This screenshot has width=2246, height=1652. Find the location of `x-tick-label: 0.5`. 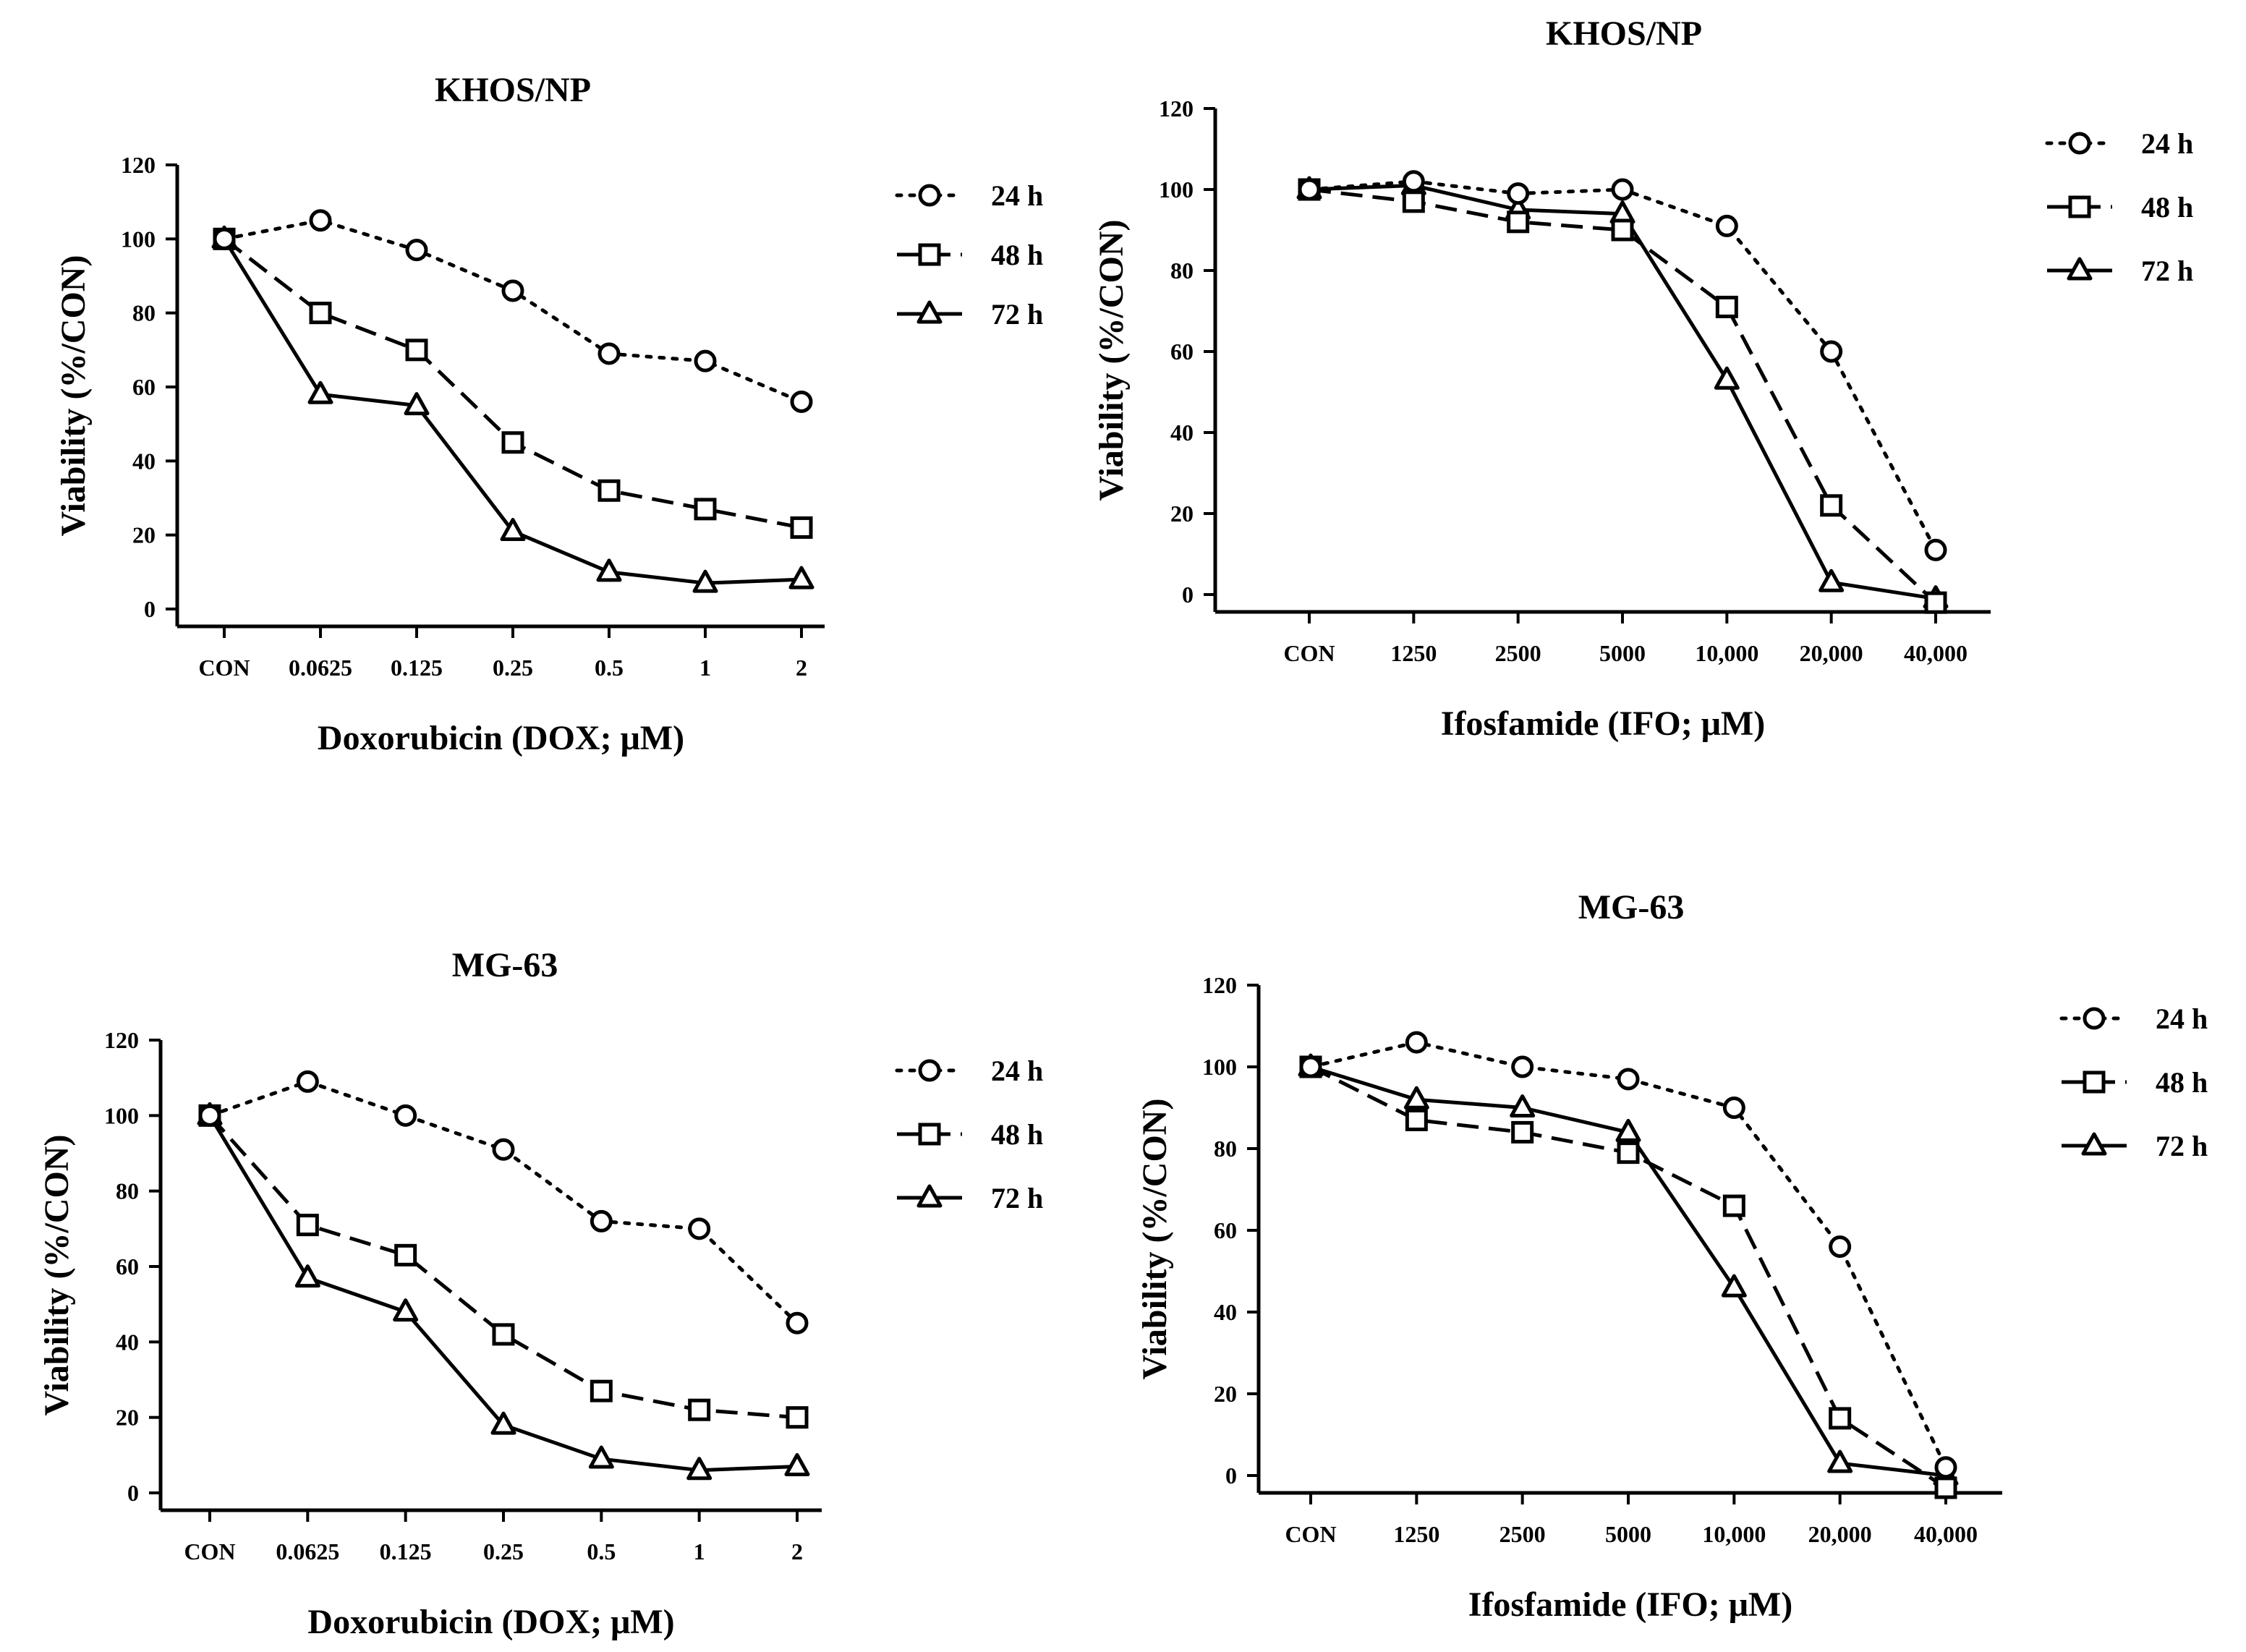

x-tick-label: 0.5 is located at coordinates (601, 1551).